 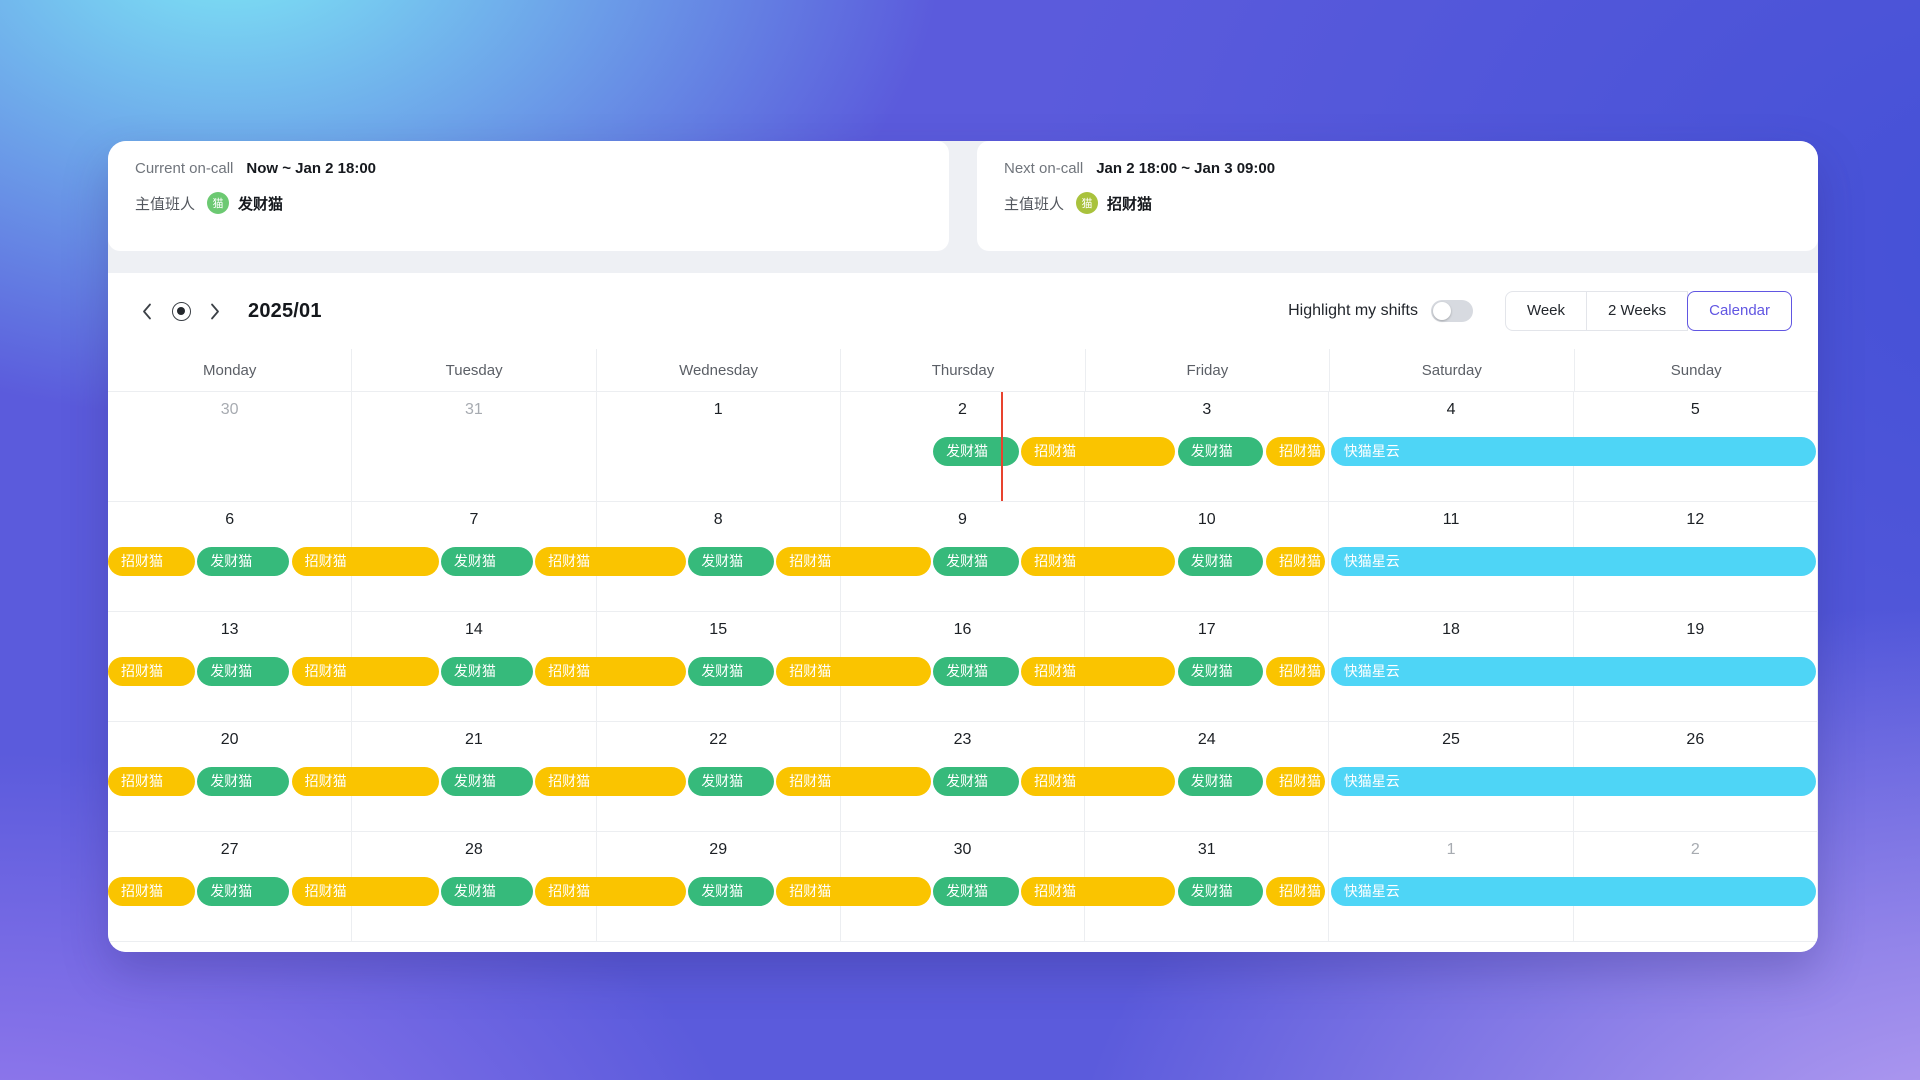 What do you see at coordinates (962, 629) in the screenshot?
I see `date-number: 16` at bounding box center [962, 629].